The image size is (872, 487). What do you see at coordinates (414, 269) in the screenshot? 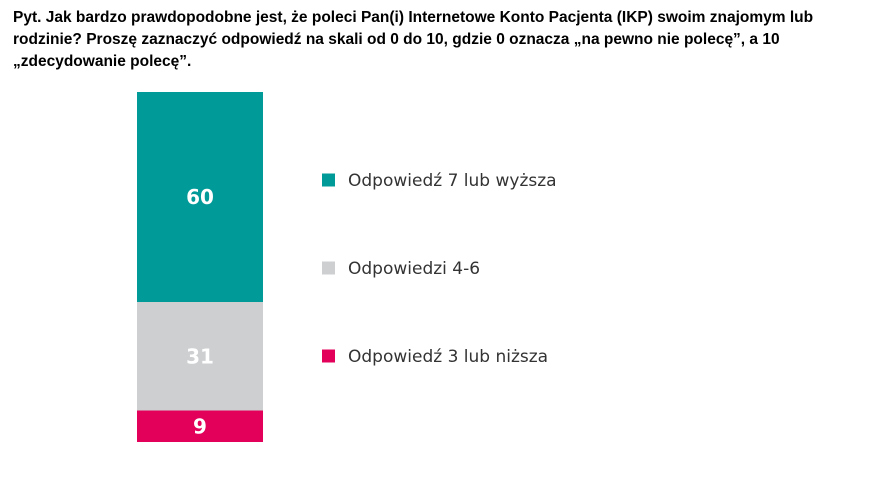
I see `legend-label-2: Odpowiedzi 4-6` at bounding box center [414, 269].